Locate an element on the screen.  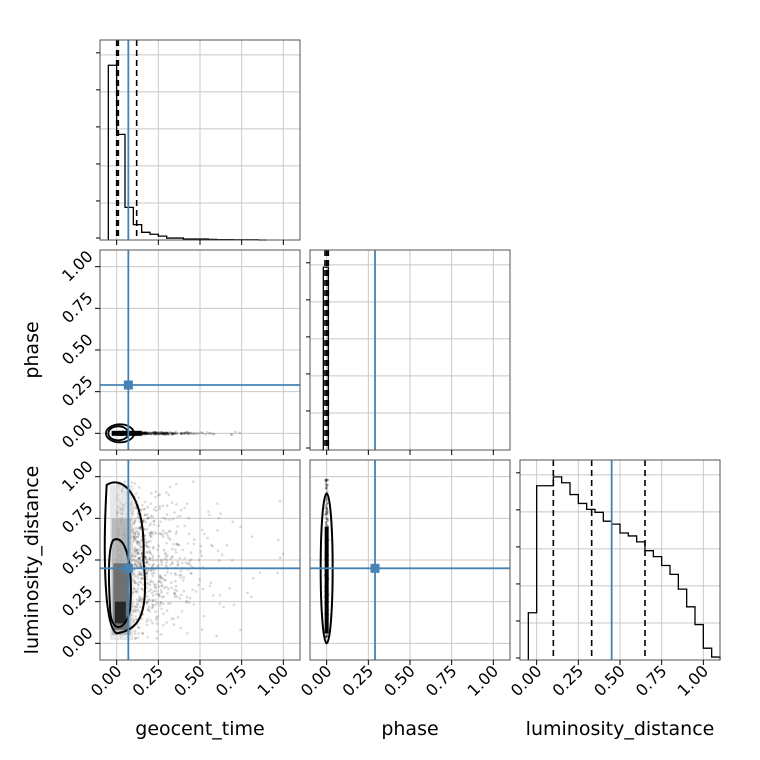
x-tick-label-2: 0.50 is located at coordinates (609, 680).